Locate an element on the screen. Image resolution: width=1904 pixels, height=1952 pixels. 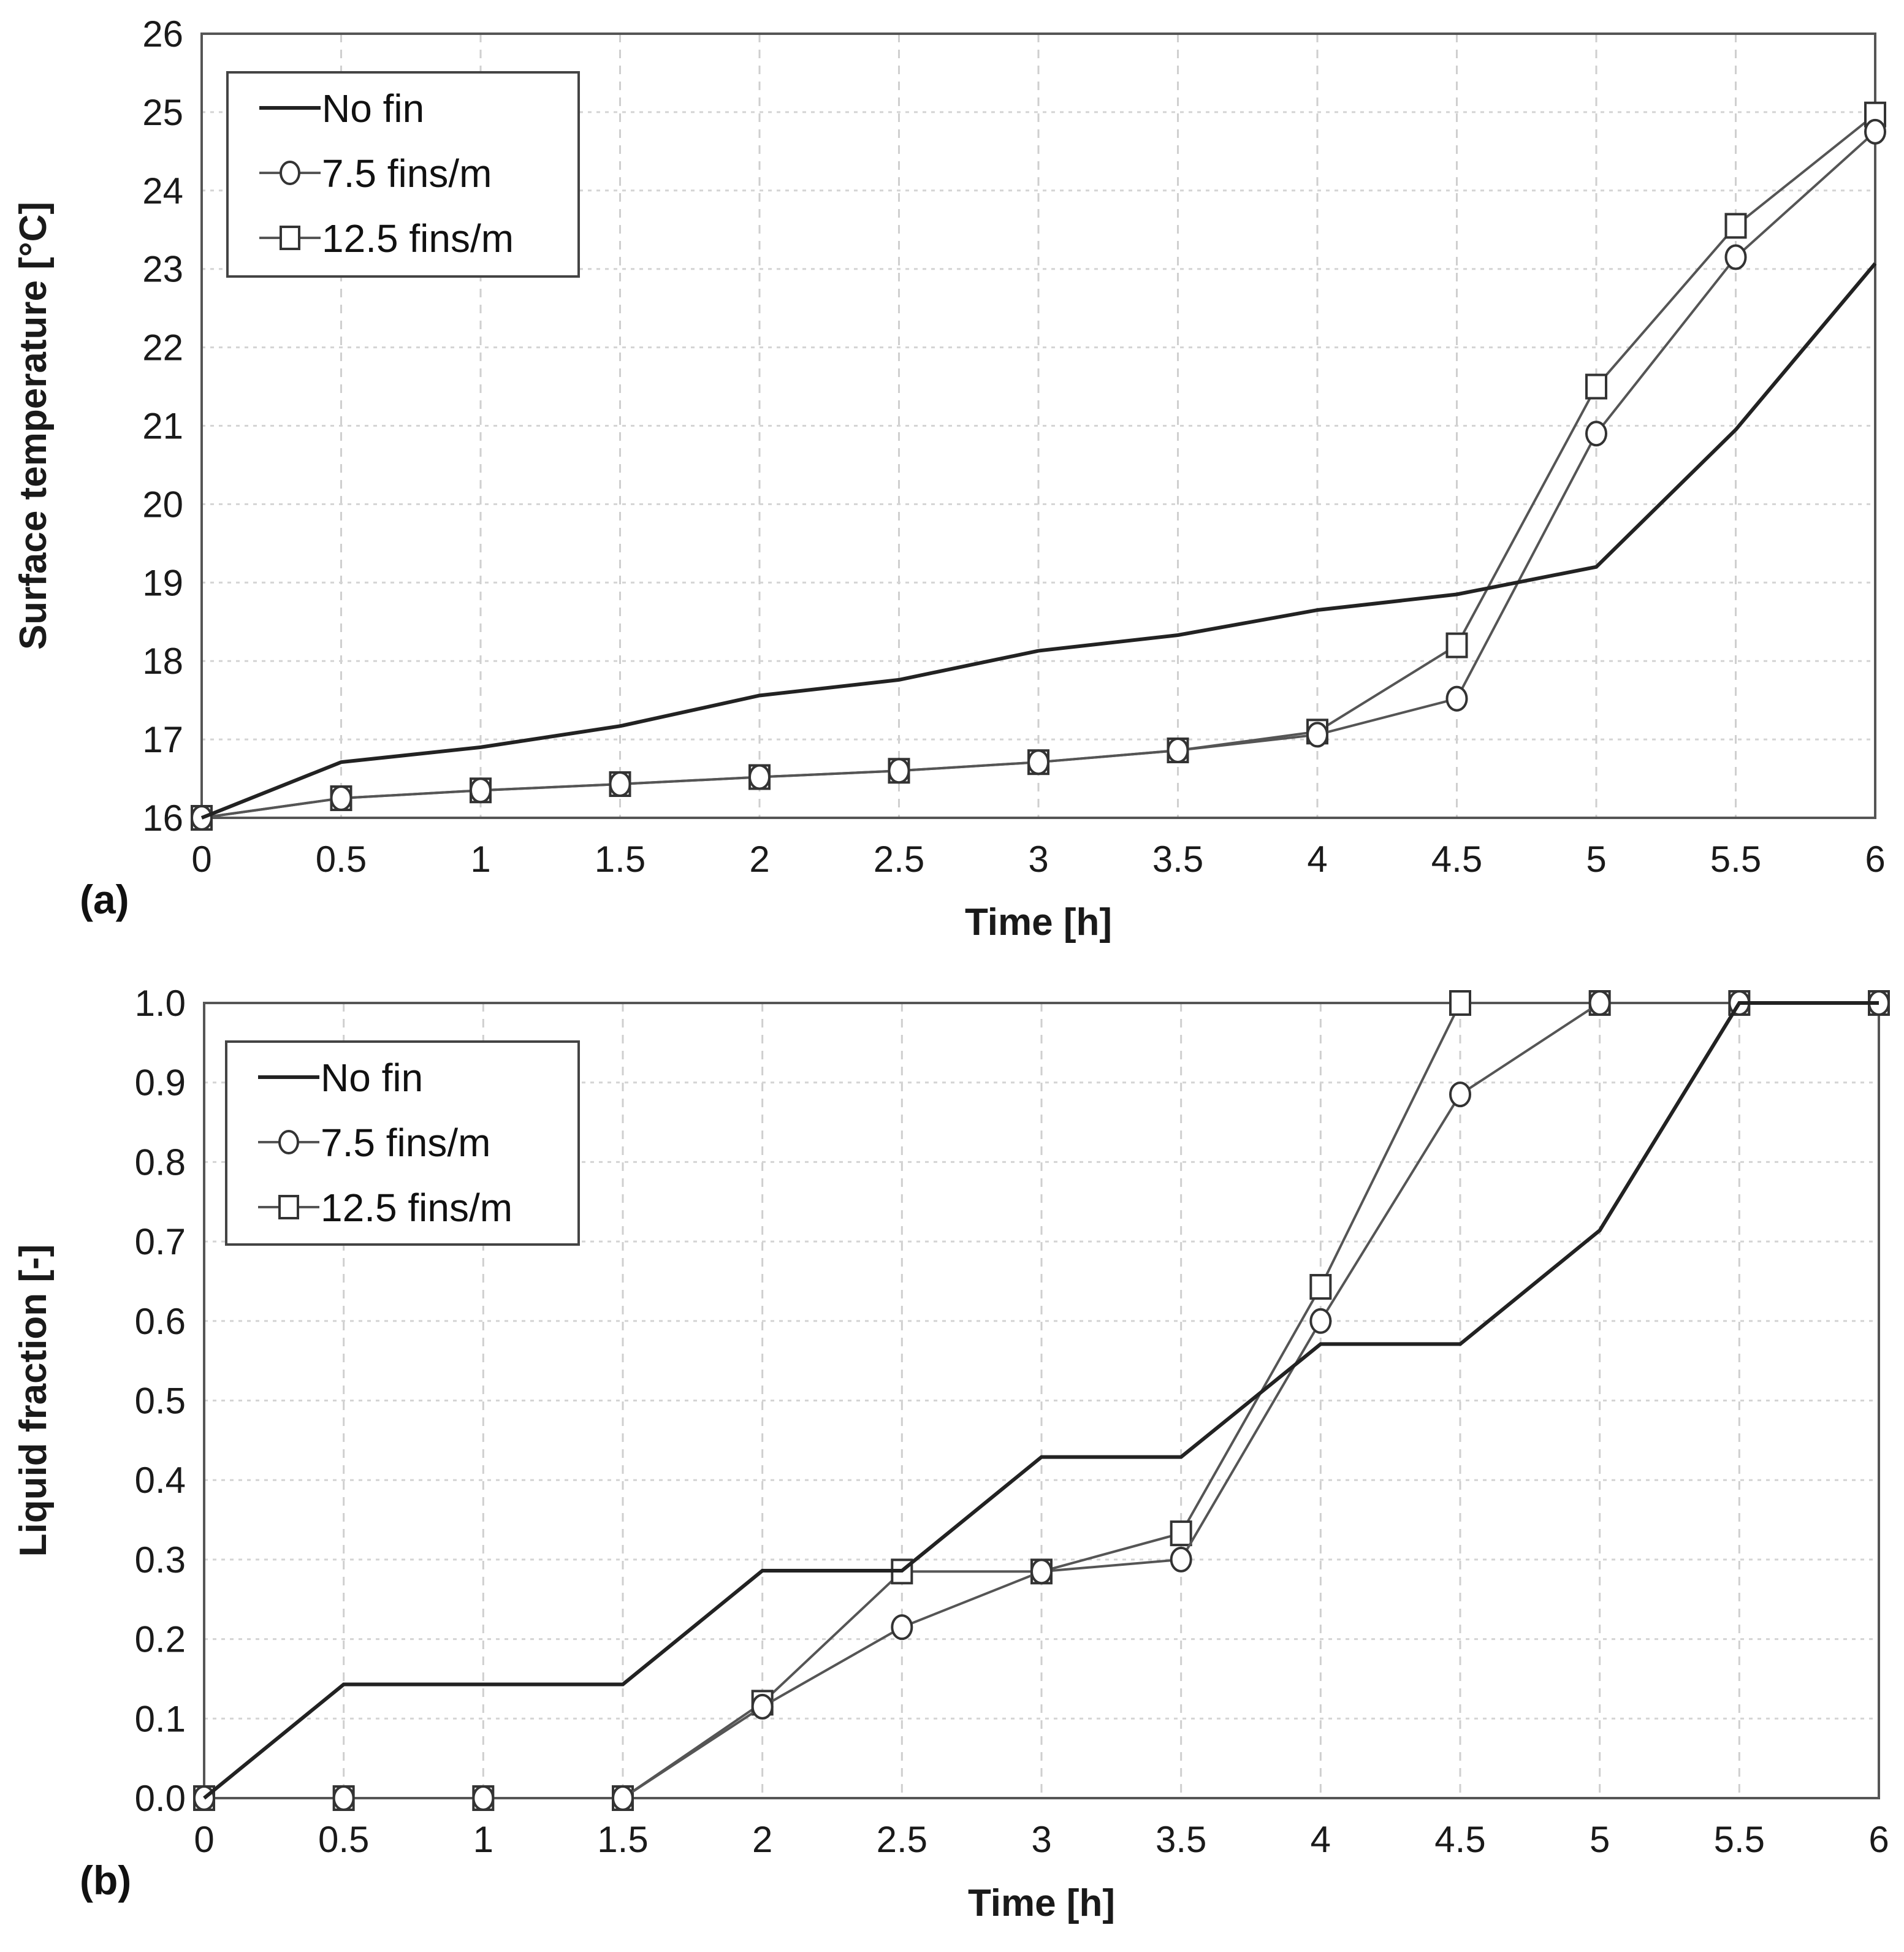
y-tick-label: 0.0 is located at coordinates (160, 1798).